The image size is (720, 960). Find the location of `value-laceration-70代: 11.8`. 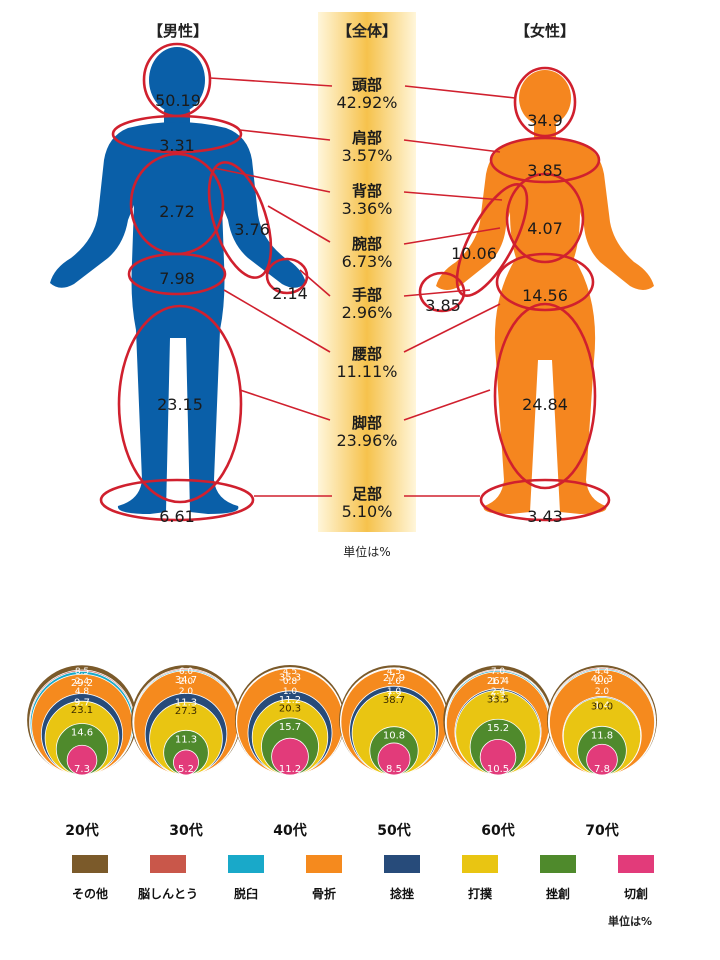

value-laceration-70代: 11.8 is located at coordinates (602, 735).